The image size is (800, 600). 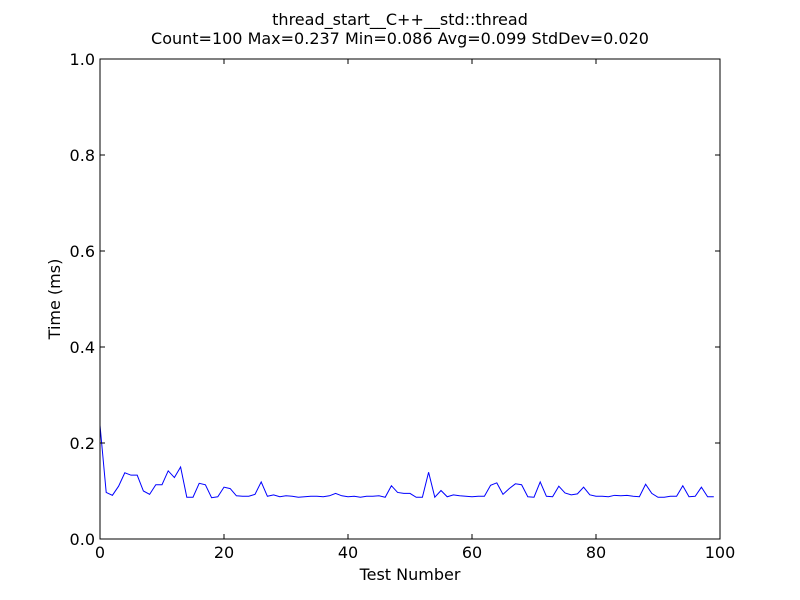 I want to click on y-tick-label: 0.6, so click(x=82, y=251).